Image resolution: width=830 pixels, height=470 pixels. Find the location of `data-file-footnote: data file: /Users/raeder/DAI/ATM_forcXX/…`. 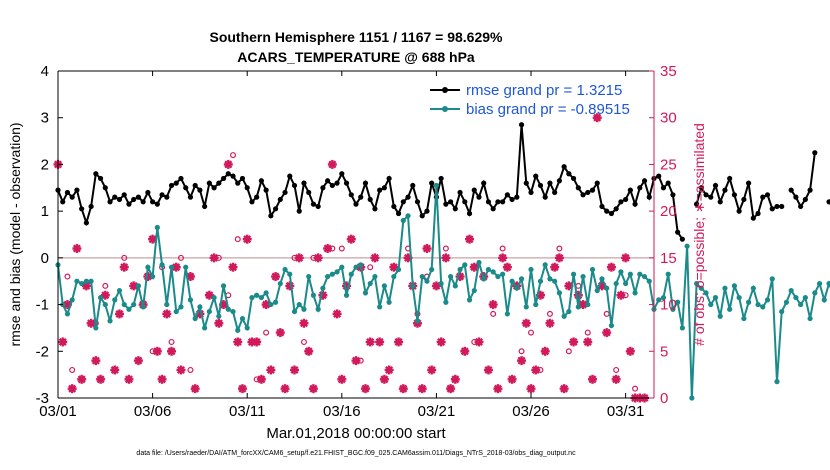

data-file-footnote: data file: /Users/raeder/DAI/ATM_forcXX/… is located at coordinates (356, 453).